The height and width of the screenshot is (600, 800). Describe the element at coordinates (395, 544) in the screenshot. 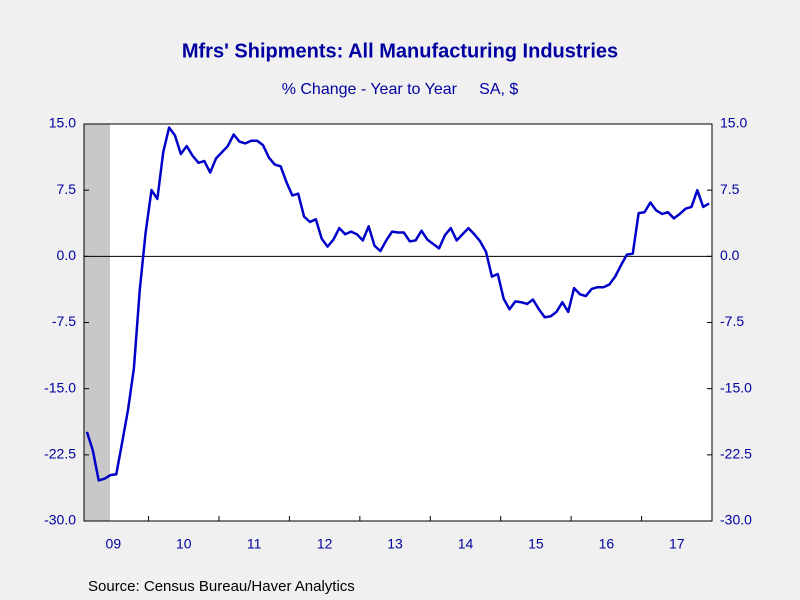

I see `x-tick-label: 13` at that location.